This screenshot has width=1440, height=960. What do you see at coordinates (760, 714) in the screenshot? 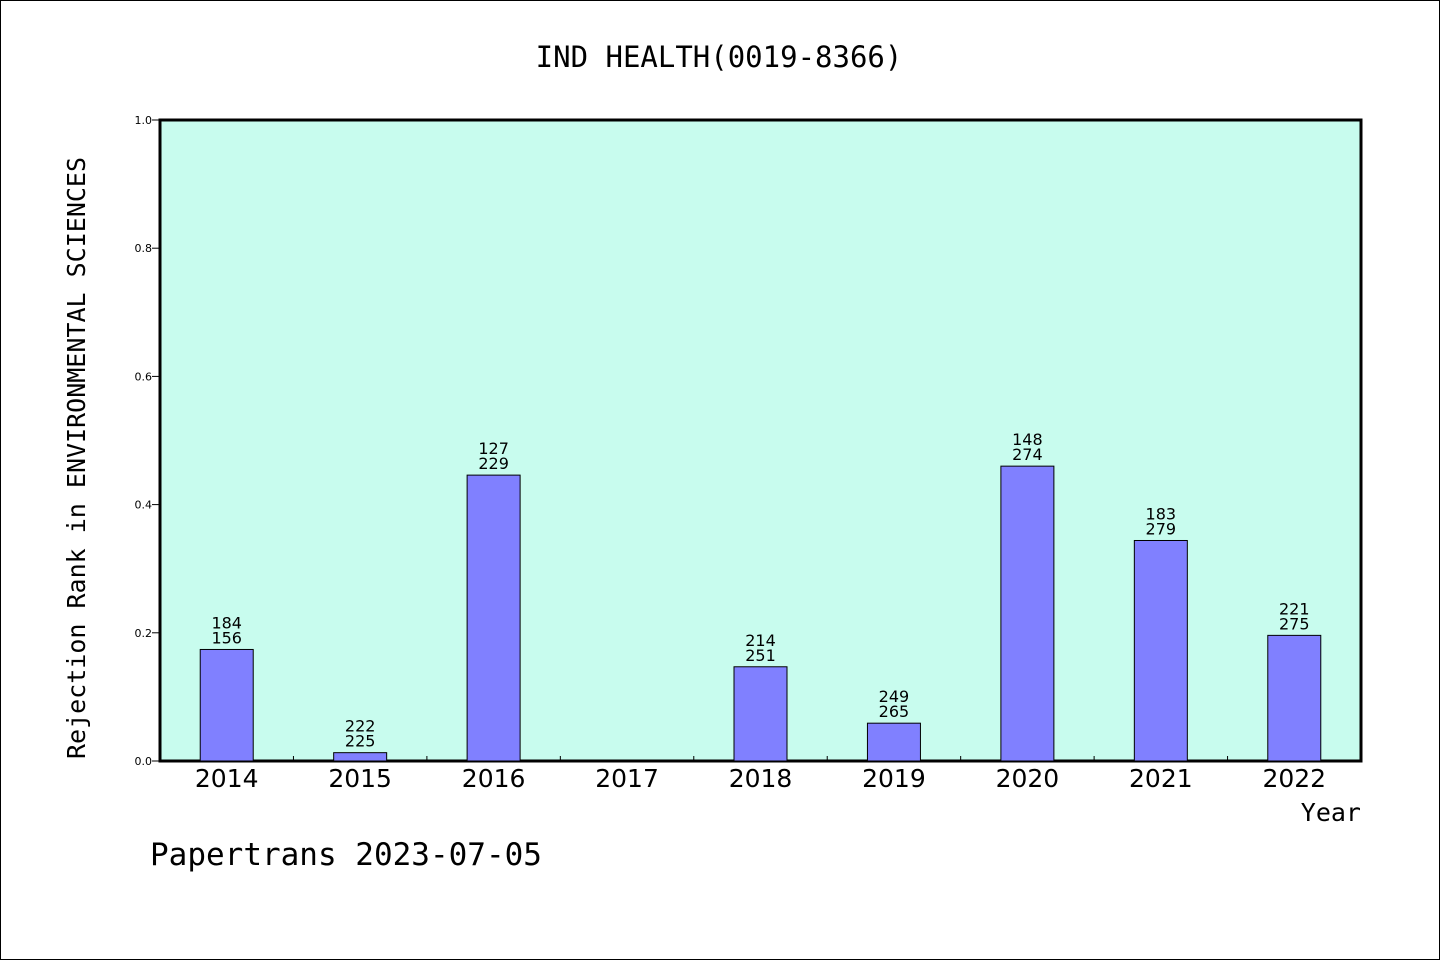
I see `bar-2018` at bounding box center [760, 714].